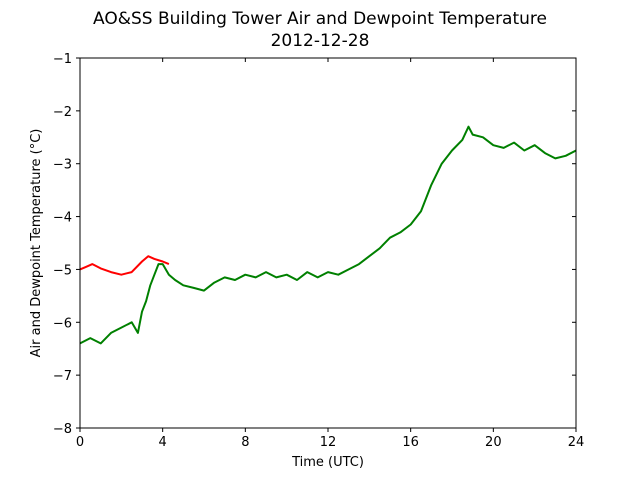  What do you see at coordinates (62, 323) in the screenshot?
I see `y-tick-label: −6` at bounding box center [62, 323].